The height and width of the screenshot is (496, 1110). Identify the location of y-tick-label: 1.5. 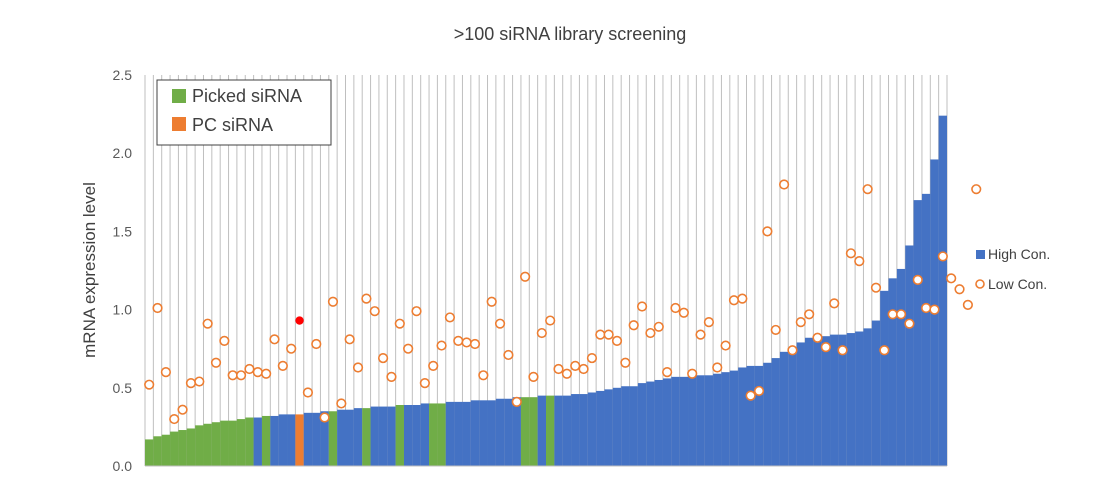
(123, 231).